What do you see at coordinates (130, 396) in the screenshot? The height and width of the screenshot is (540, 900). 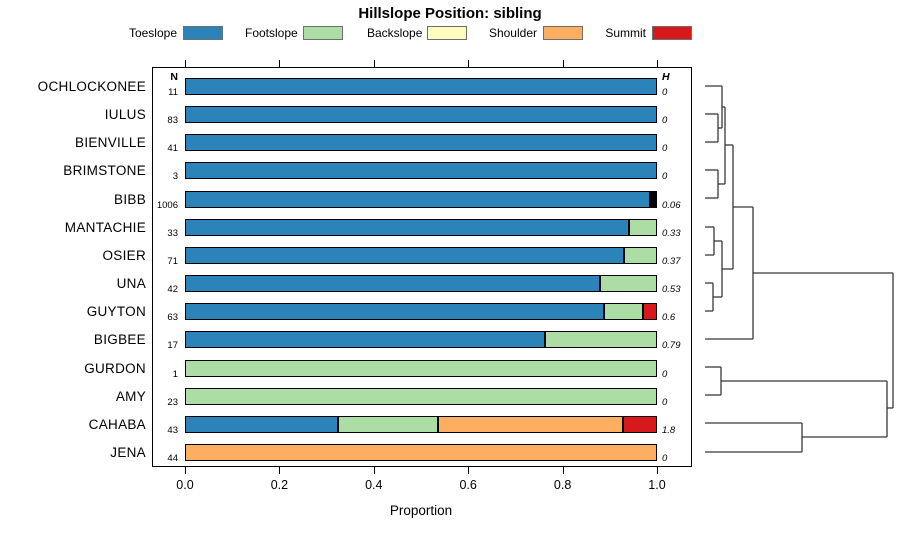 I see `series-label: AMY` at bounding box center [130, 396].